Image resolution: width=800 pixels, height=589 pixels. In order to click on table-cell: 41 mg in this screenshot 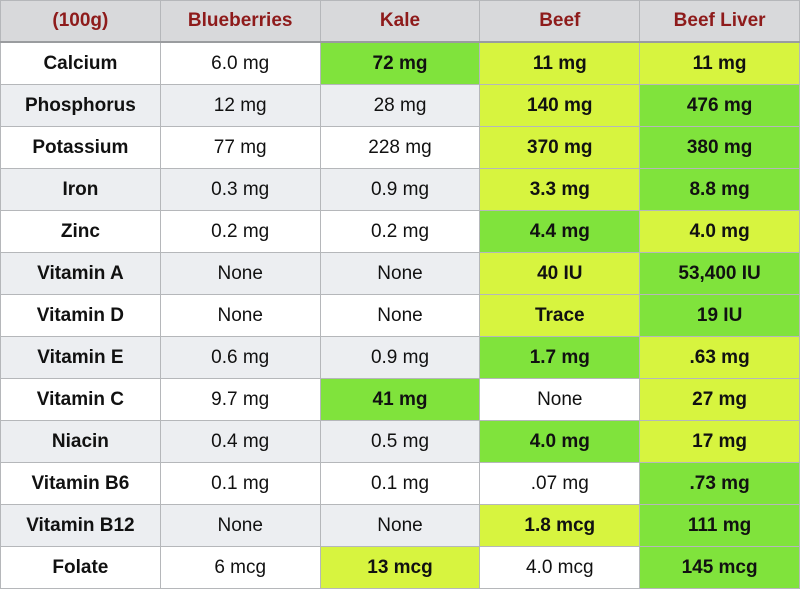, I will do `click(400, 399)`.